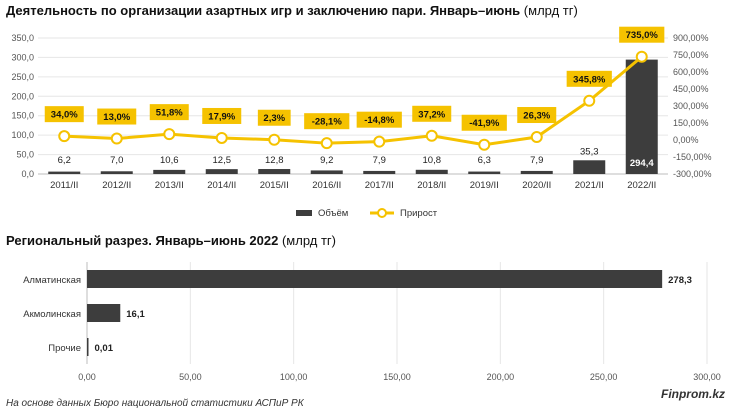 This screenshot has width=731, height=415. I want to click on chart1-category-label: 2016/II, so click(326, 185).